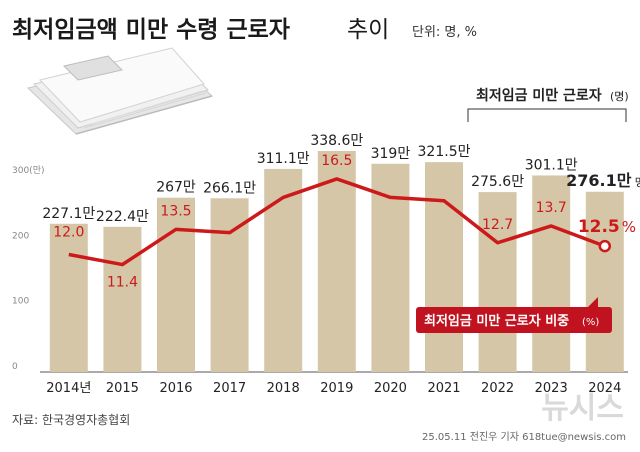  What do you see at coordinates (20, 236) in the screenshot?
I see `y-tick-label: 200` at bounding box center [20, 236].